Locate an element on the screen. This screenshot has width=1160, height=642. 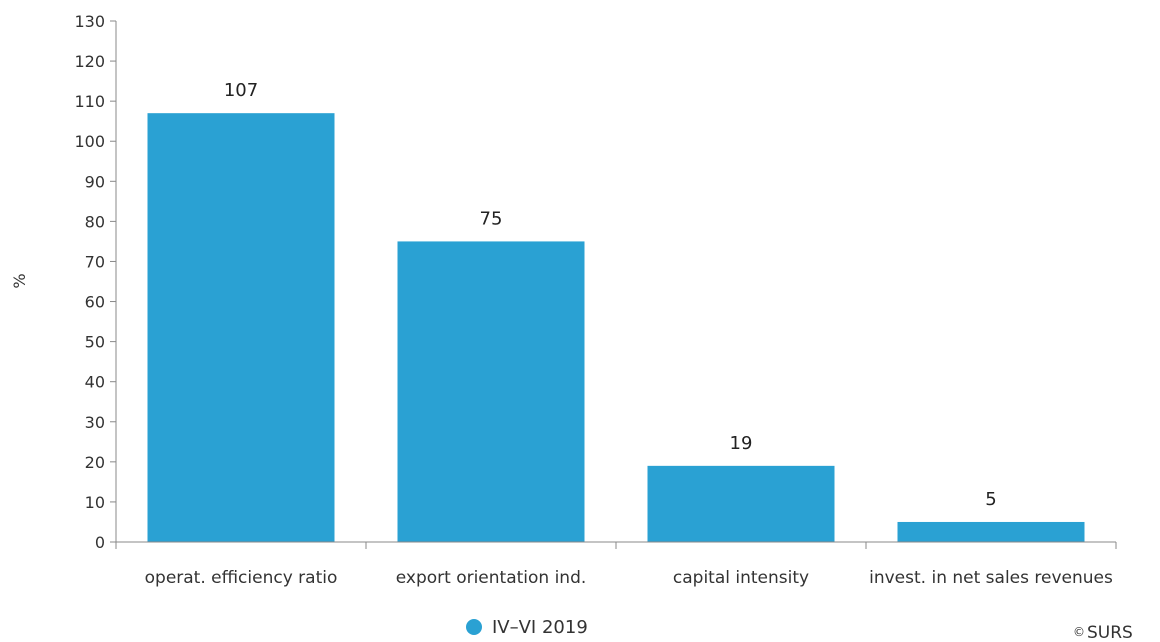
category-label-0: operat. efficiency ratio is located at coordinates (241, 578).